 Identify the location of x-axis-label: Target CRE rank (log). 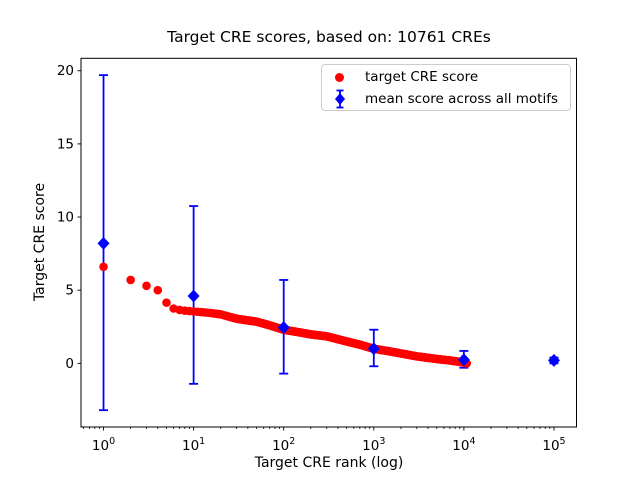
(329, 463).